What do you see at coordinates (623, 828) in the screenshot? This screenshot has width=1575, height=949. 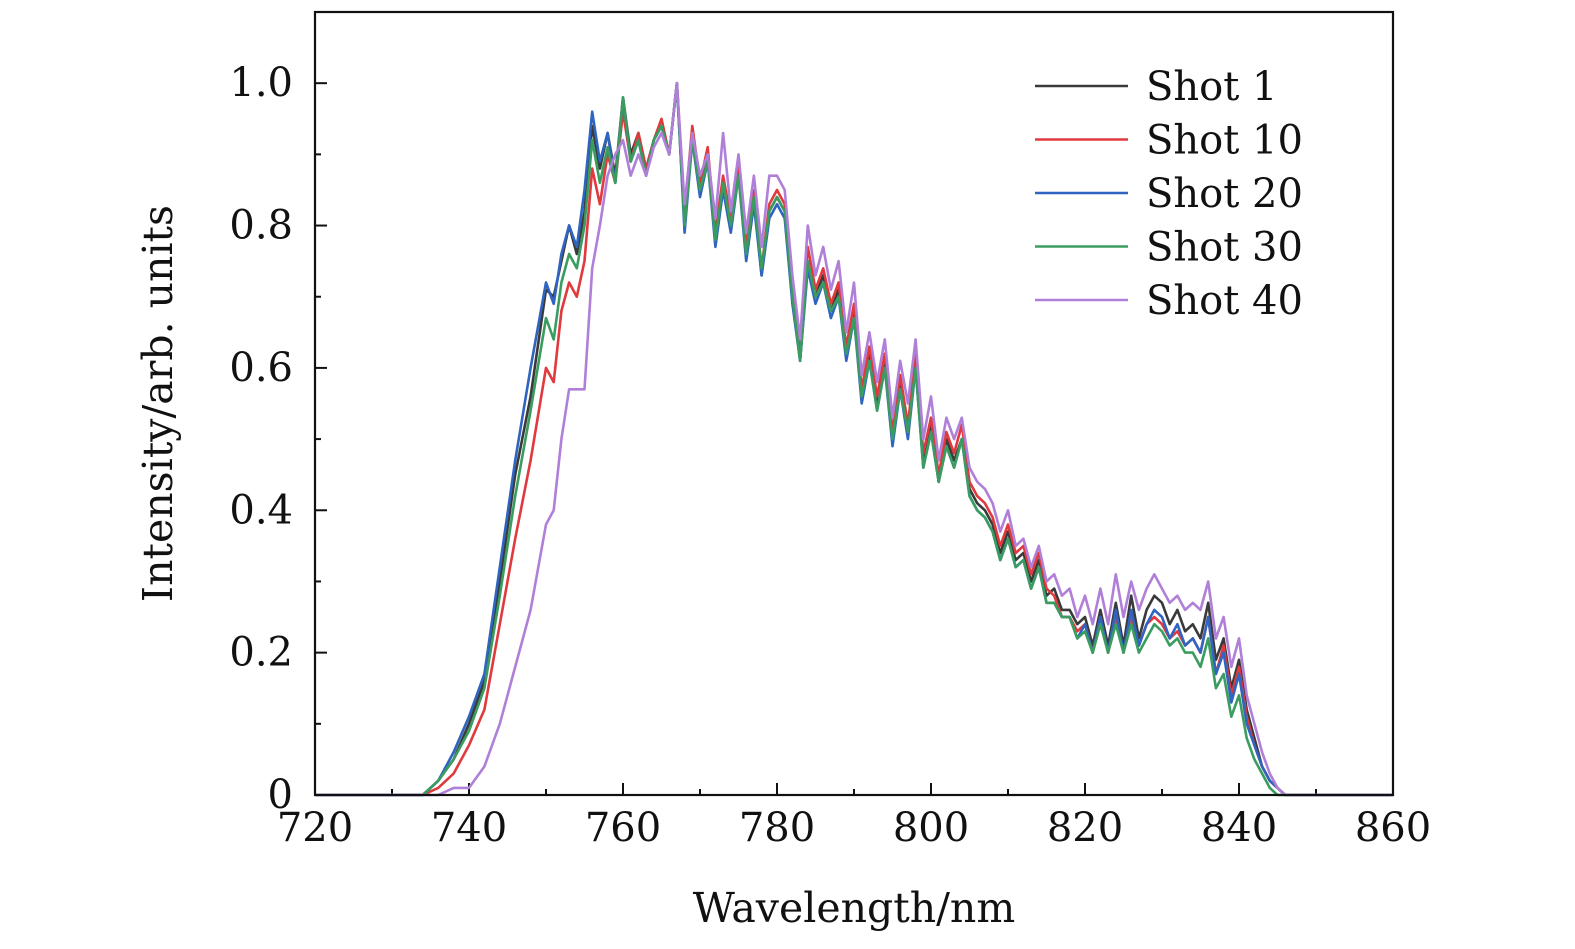 I see `x-tick-label: 760` at bounding box center [623, 828].